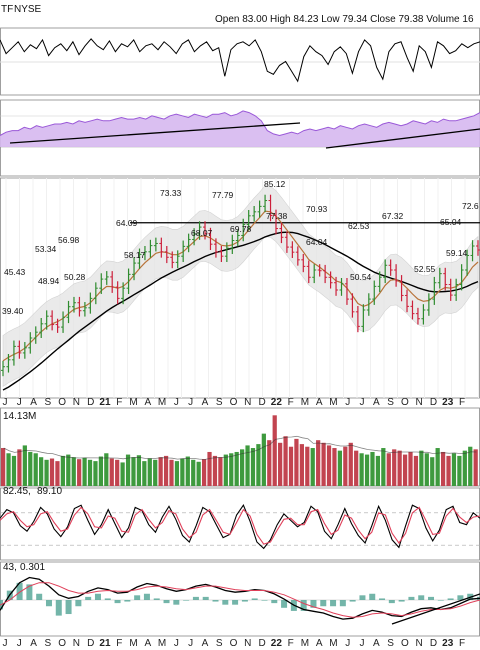  I want to click on rsi-line, so click(240, 123).